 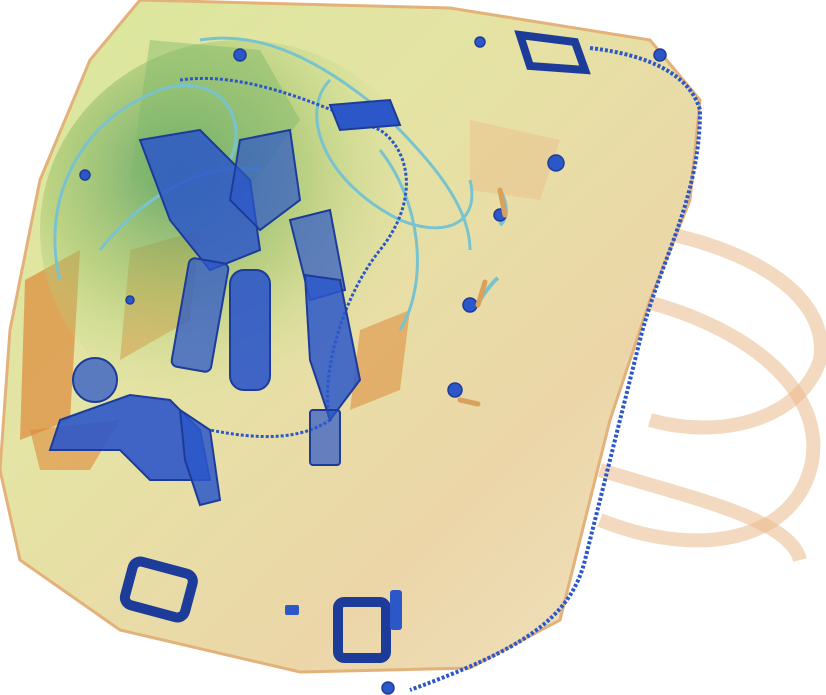 What do you see at coordinates (255, 609) in the screenshot?
I see `buckles` at bounding box center [255, 609].